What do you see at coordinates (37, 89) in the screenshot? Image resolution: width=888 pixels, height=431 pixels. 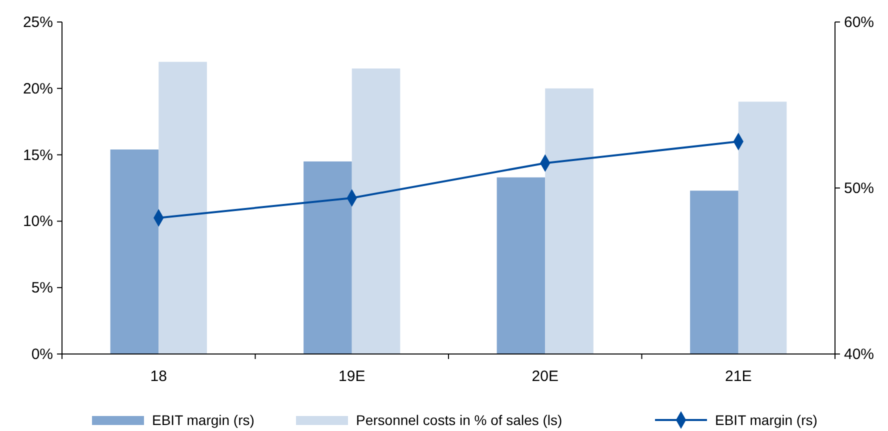 I see `y-tick-label: 20%` at bounding box center [37, 89].